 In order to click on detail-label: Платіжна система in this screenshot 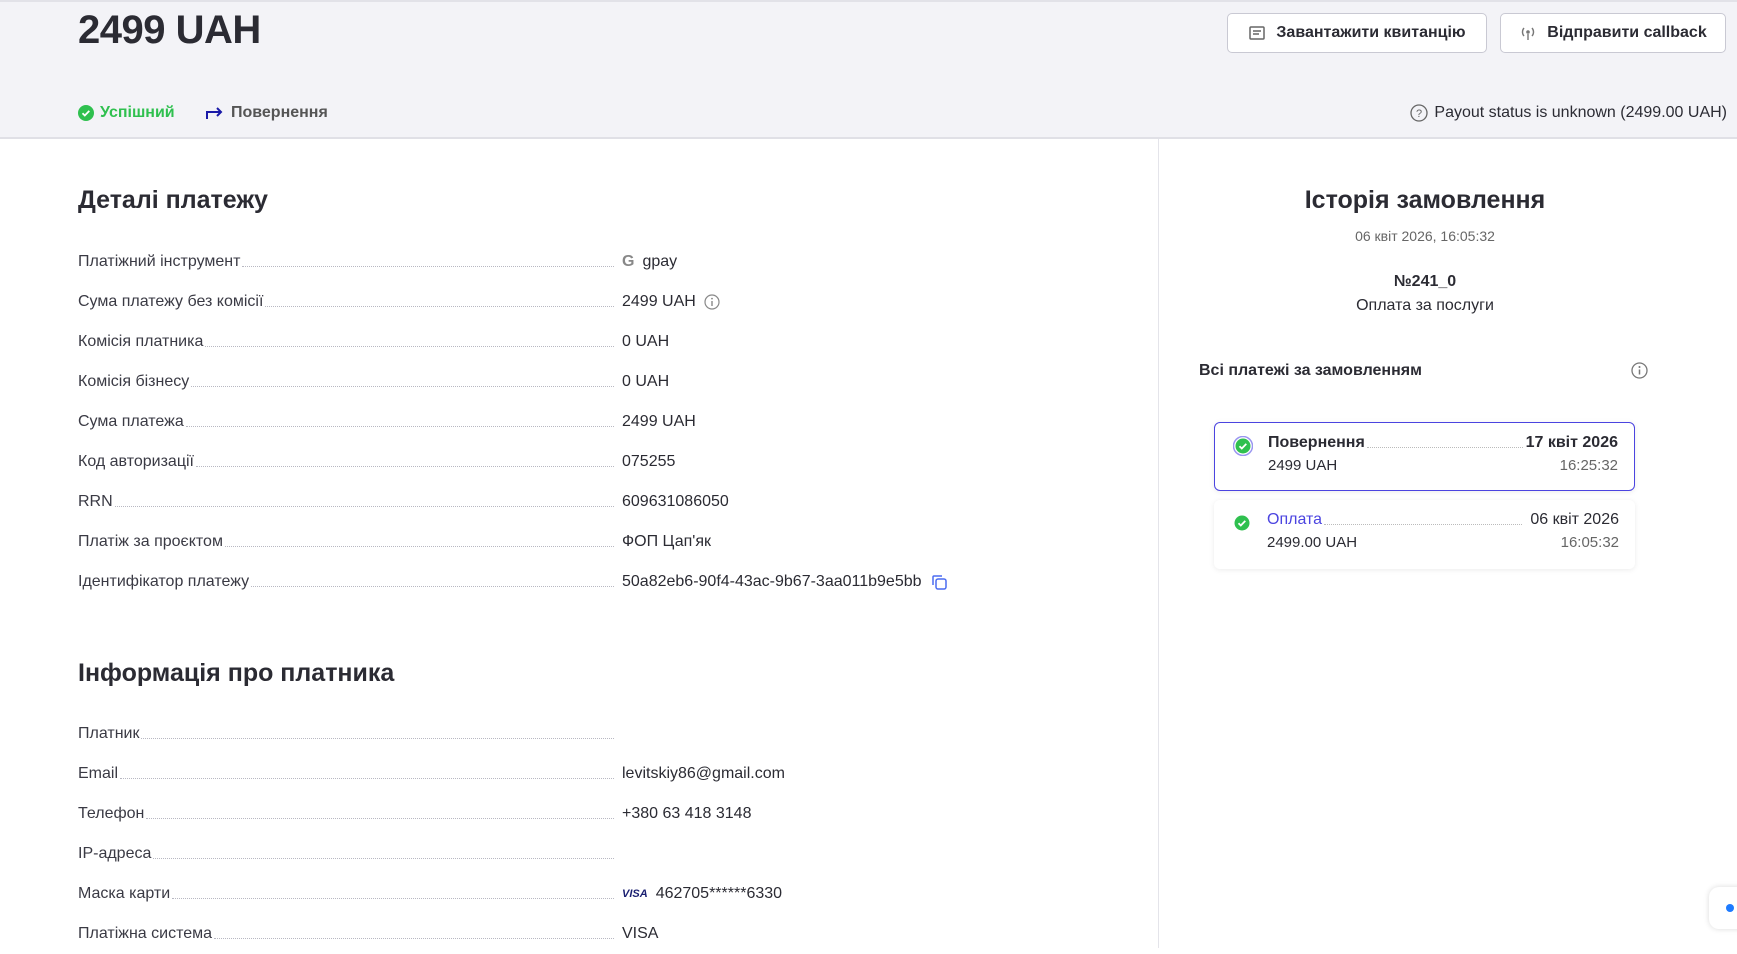, I will do `click(146, 934)`.